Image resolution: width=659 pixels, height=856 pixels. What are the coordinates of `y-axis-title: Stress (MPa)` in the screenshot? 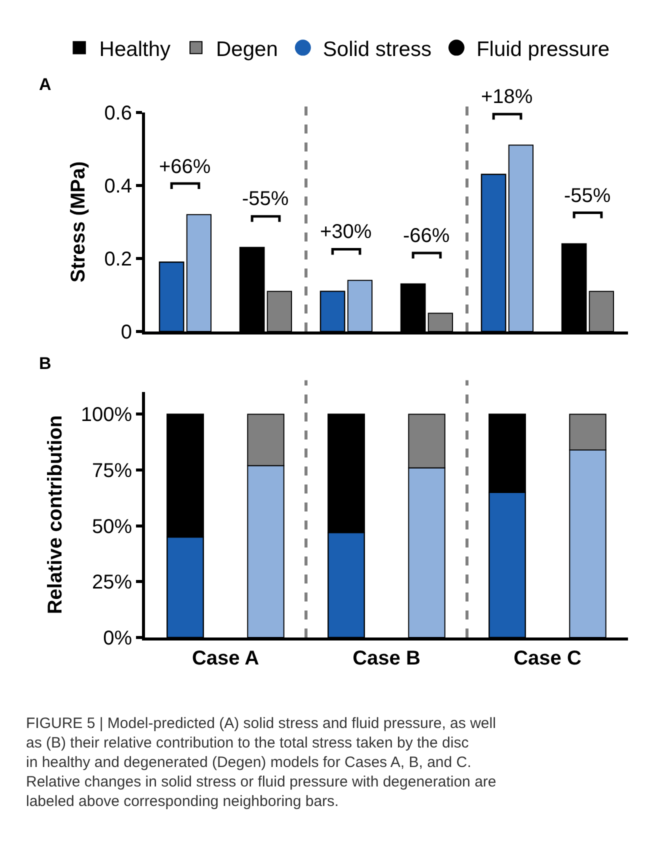 It's located at (79, 221).